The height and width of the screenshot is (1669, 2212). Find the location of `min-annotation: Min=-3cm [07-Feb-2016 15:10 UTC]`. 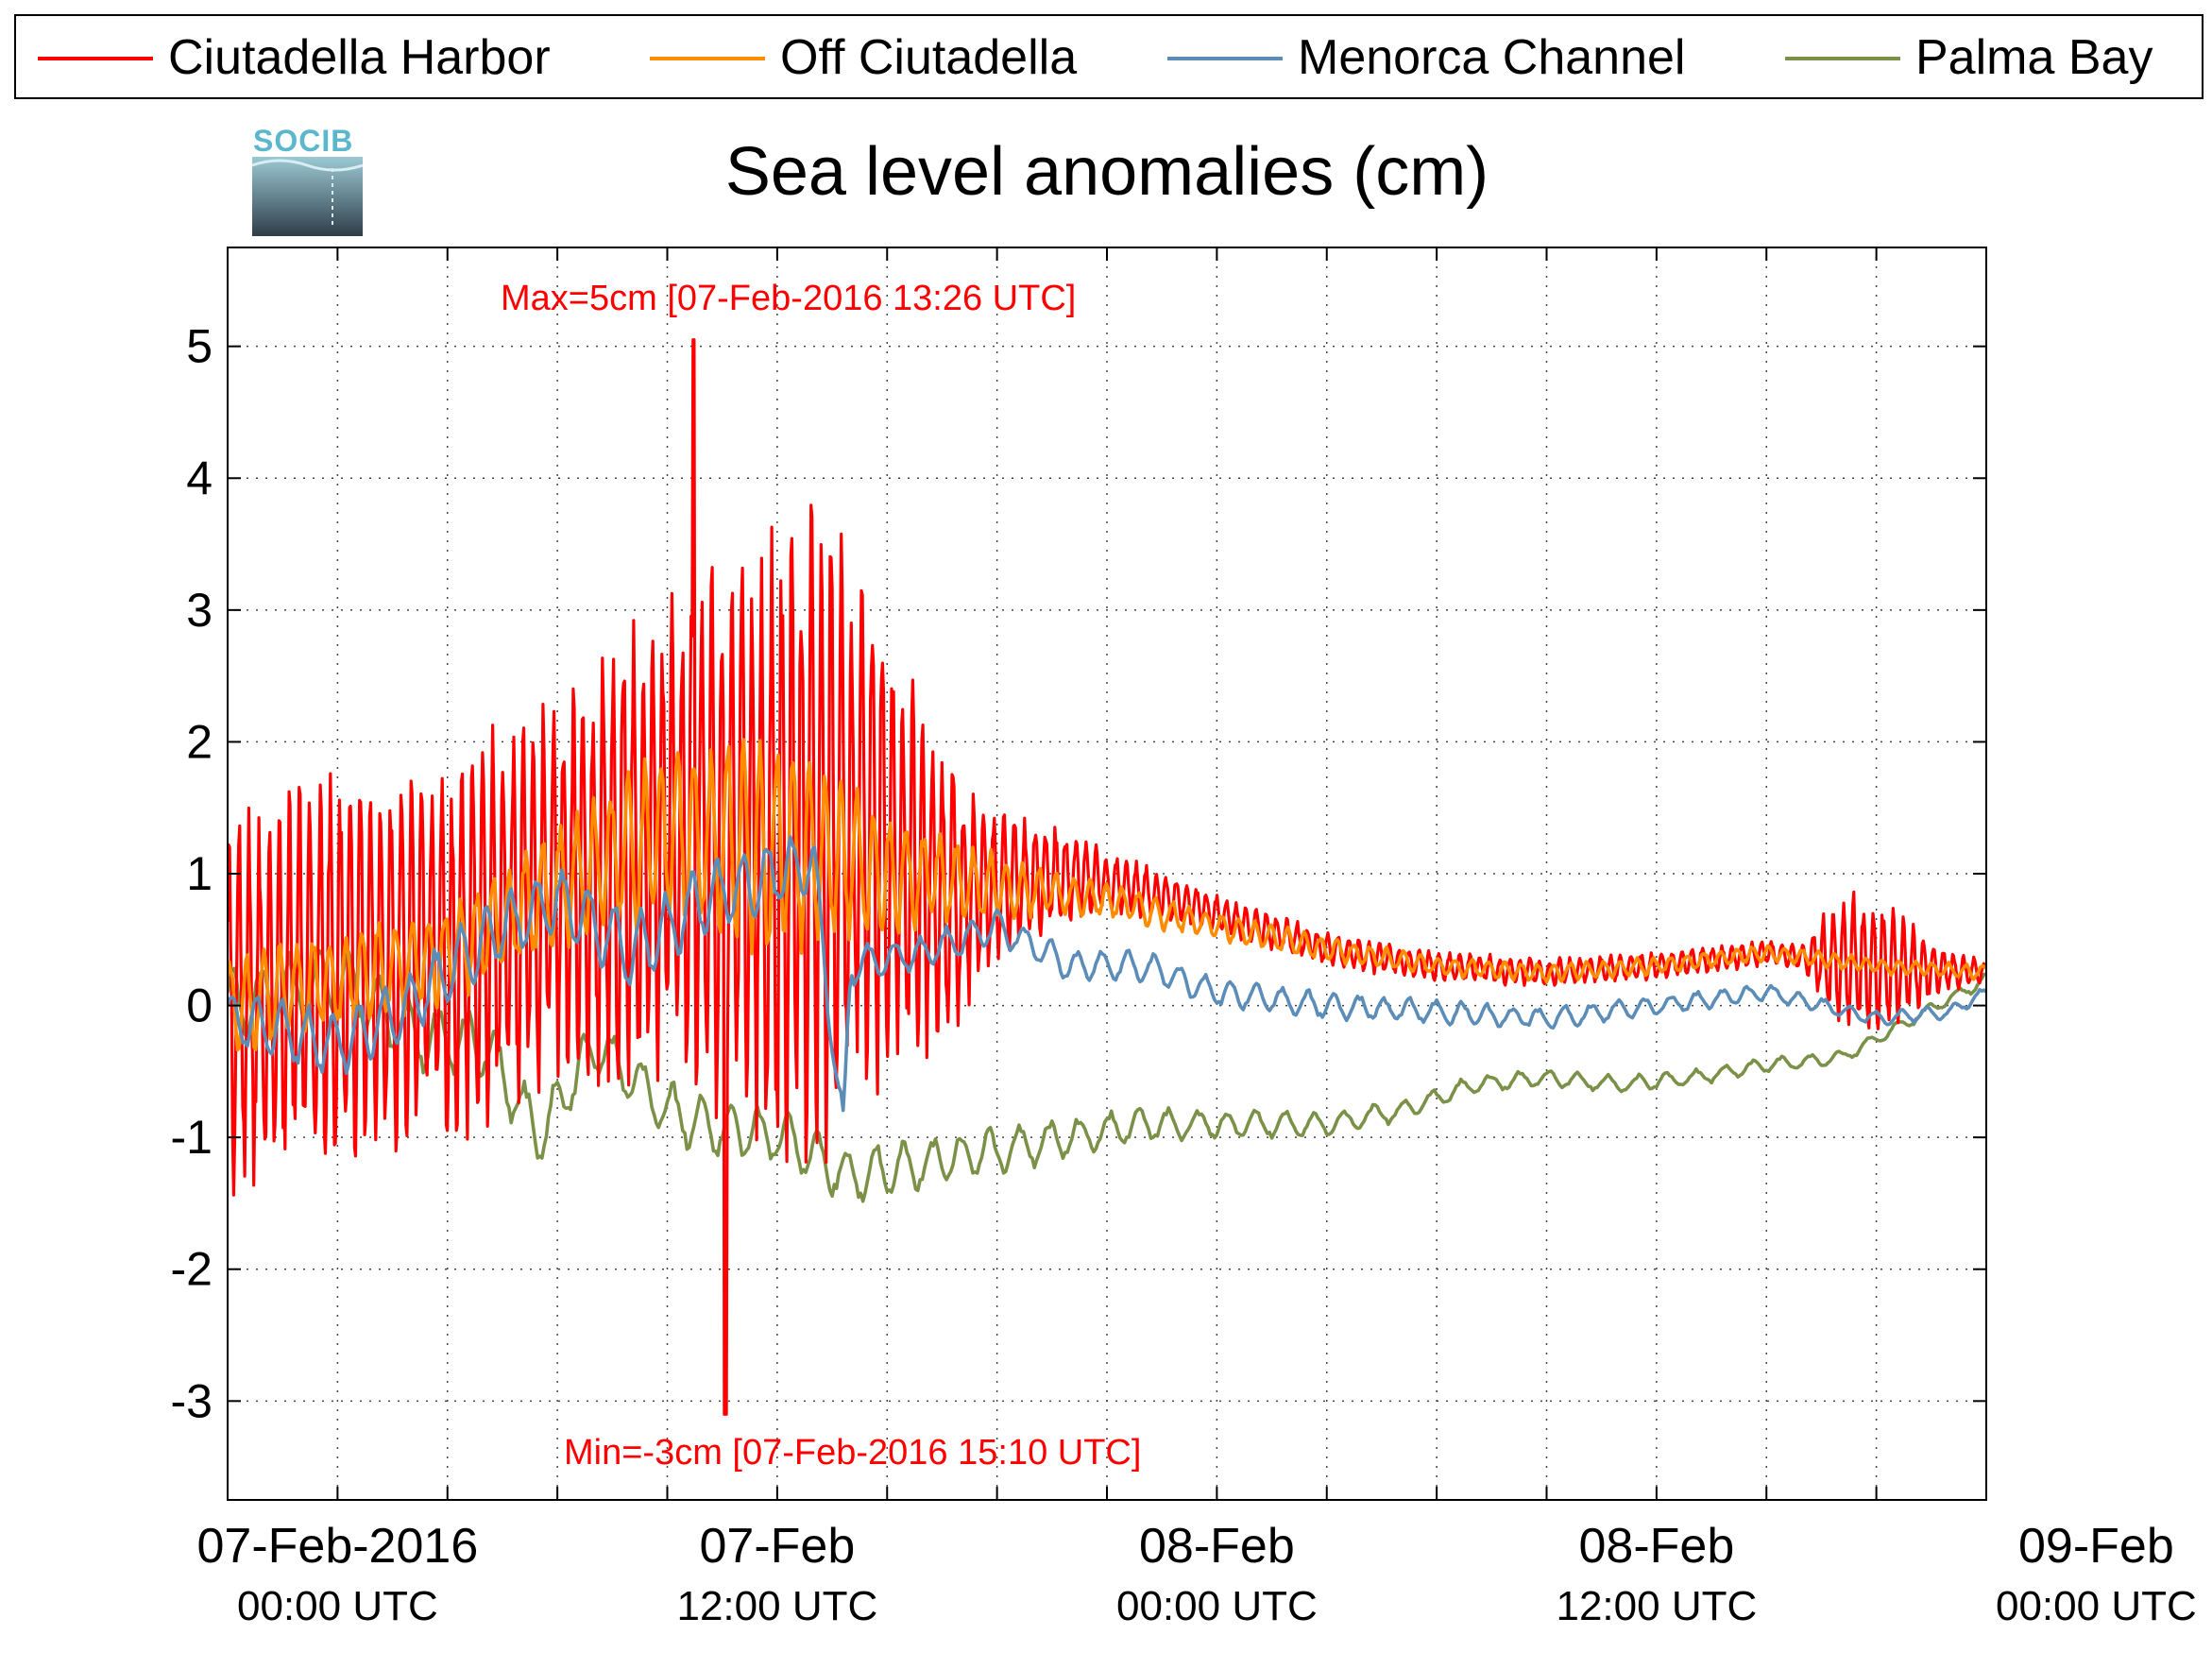

min-annotation: Min=-3cm [07-Feb-2016 15:10 UTC] is located at coordinates (852, 1453).